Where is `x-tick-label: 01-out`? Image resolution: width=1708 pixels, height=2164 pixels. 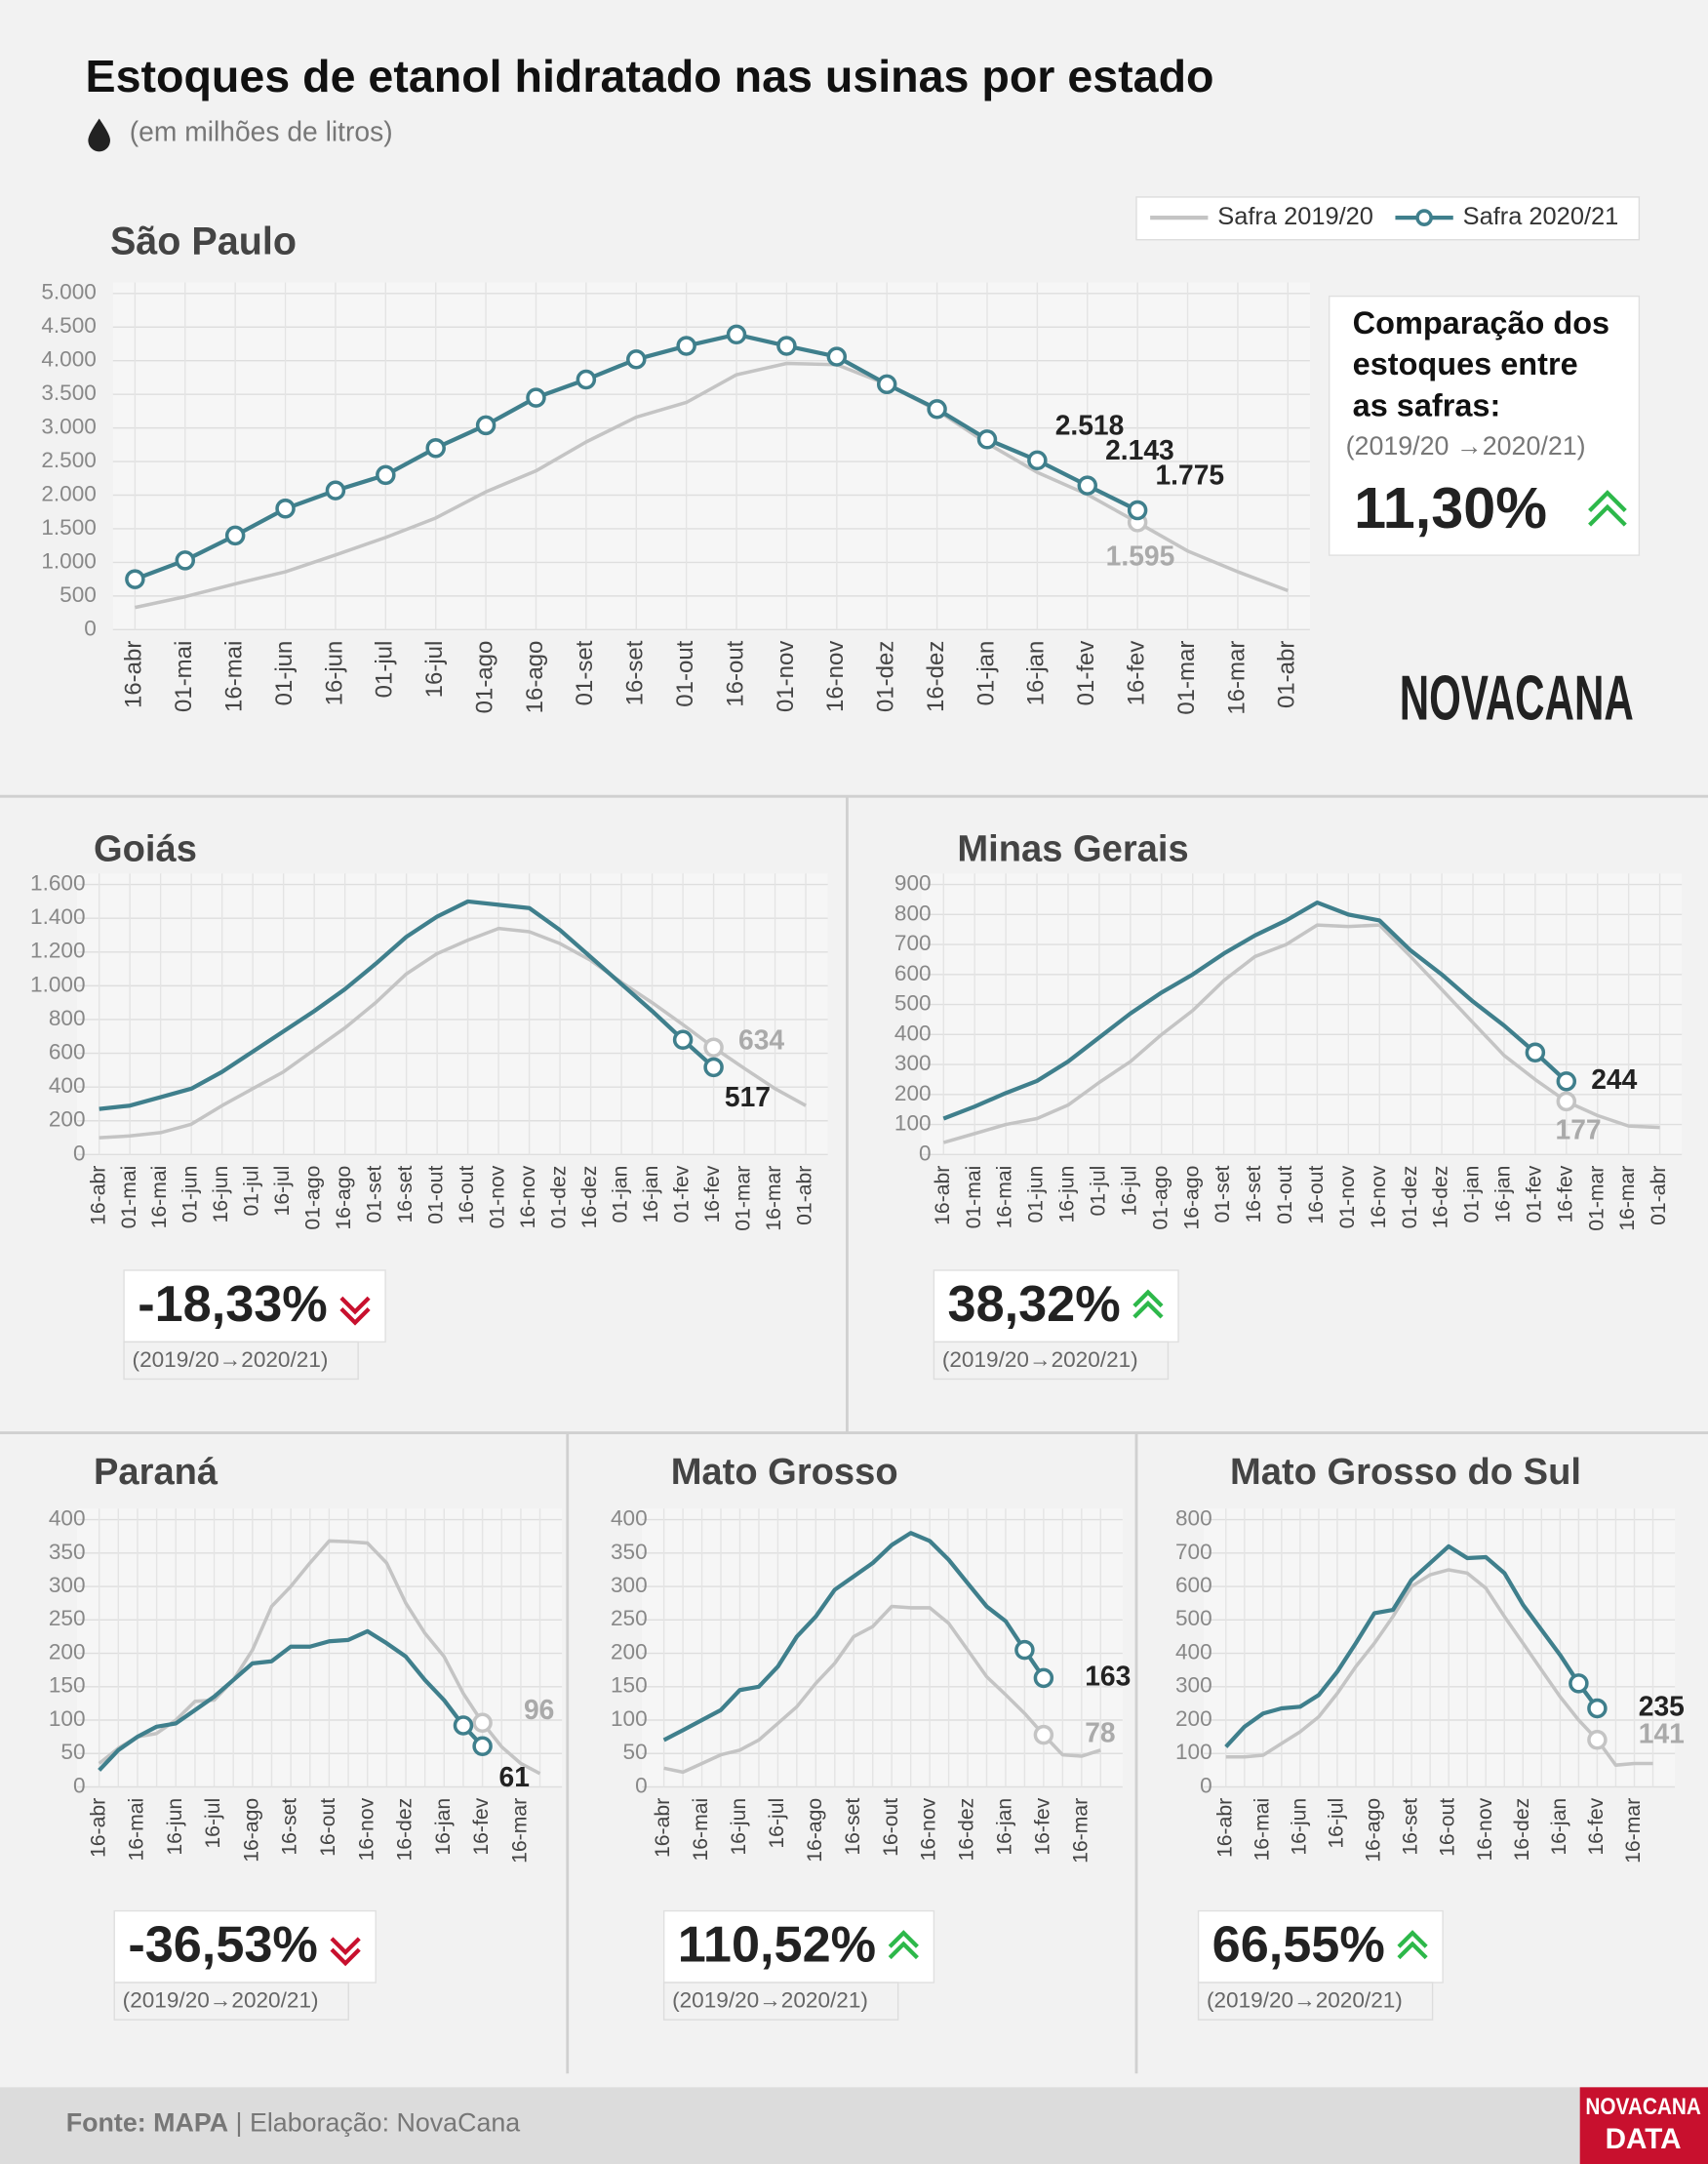 x-tick-label: 01-out is located at coordinates (436, 1195).